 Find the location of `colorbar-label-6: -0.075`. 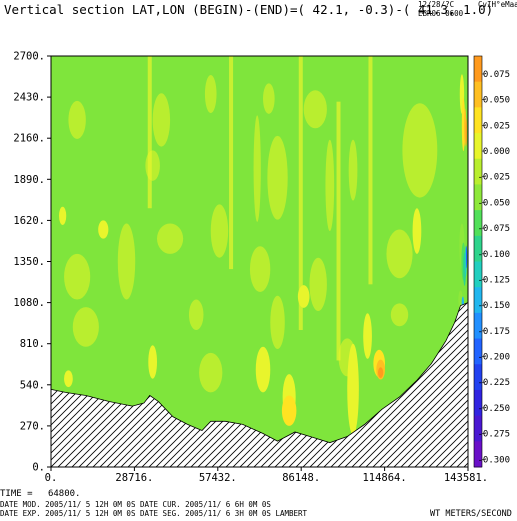

colorbar-label-6: -0.075 is located at coordinates (493, 229).